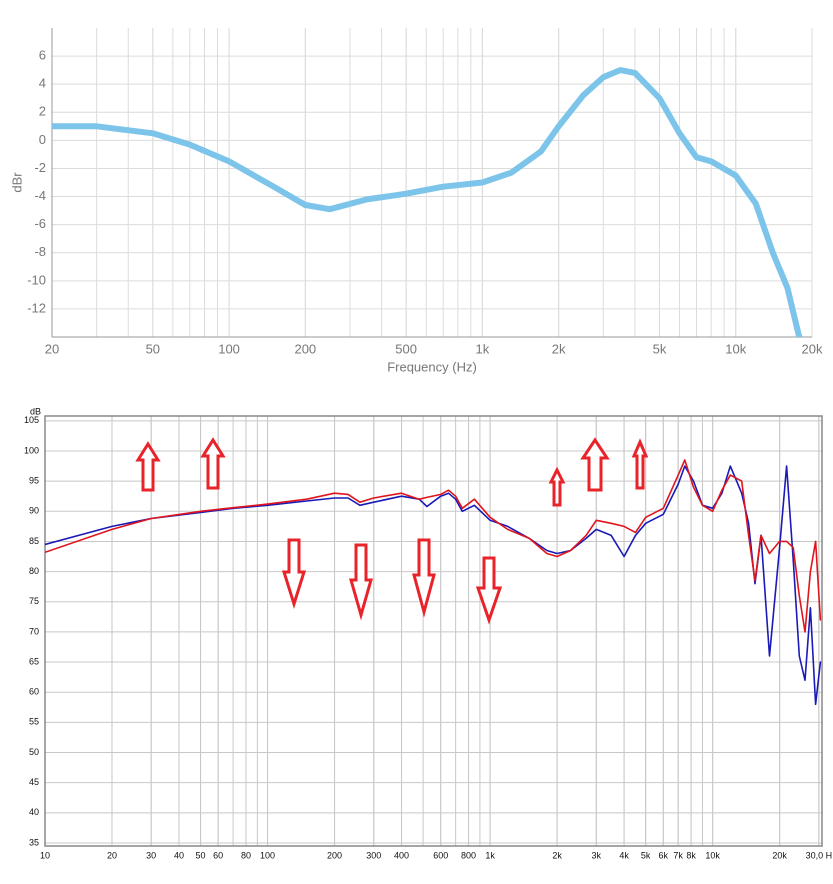 This screenshot has height=884, width=833. I want to click on annotation-arrows, so click(392, 531).